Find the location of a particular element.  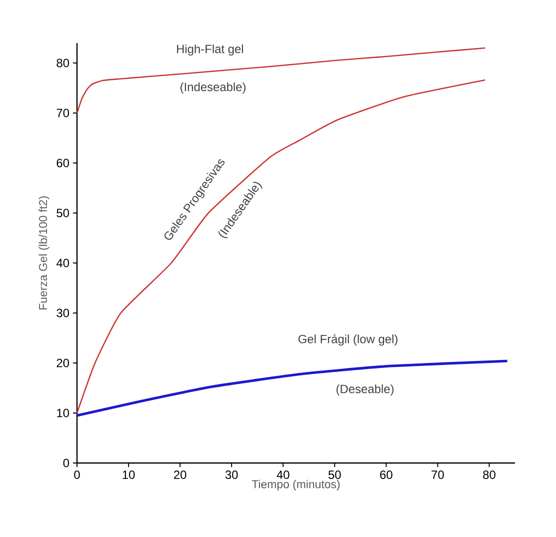

x-tick-label: 0 is located at coordinates (77, 474).